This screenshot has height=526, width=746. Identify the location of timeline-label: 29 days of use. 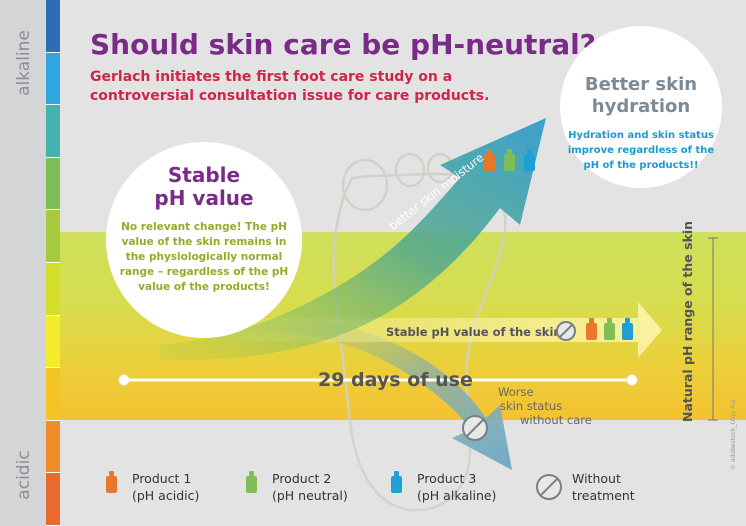
(395, 380).